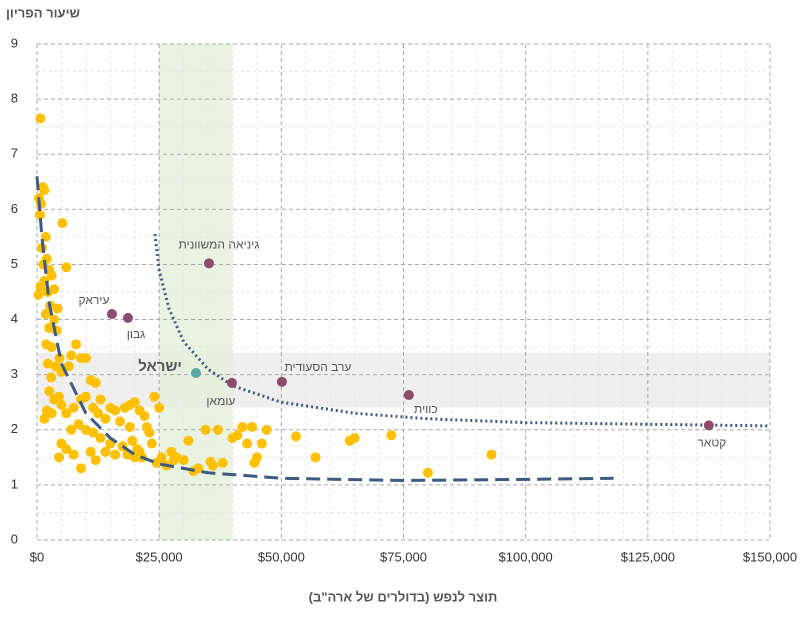 The height and width of the screenshot is (617, 806). What do you see at coordinates (403, 596) in the screenshot?
I see `x-axis-title: תוצר לנפש (בדולרים של ארה"ב)` at bounding box center [403, 596].